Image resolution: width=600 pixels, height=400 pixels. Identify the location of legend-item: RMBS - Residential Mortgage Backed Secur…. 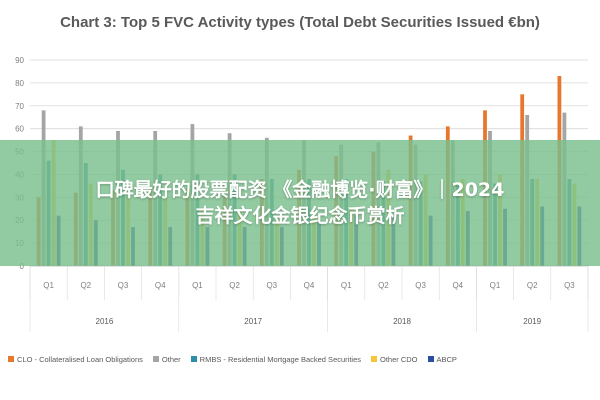
(275, 359).